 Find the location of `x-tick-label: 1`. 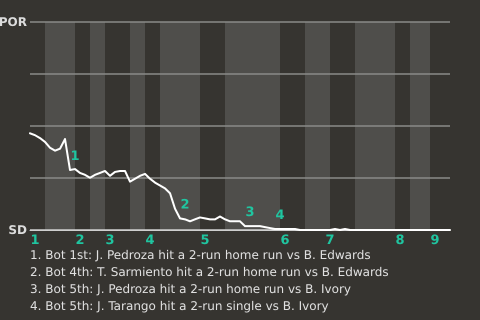

x-tick-label: 1 is located at coordinates (35, 240).